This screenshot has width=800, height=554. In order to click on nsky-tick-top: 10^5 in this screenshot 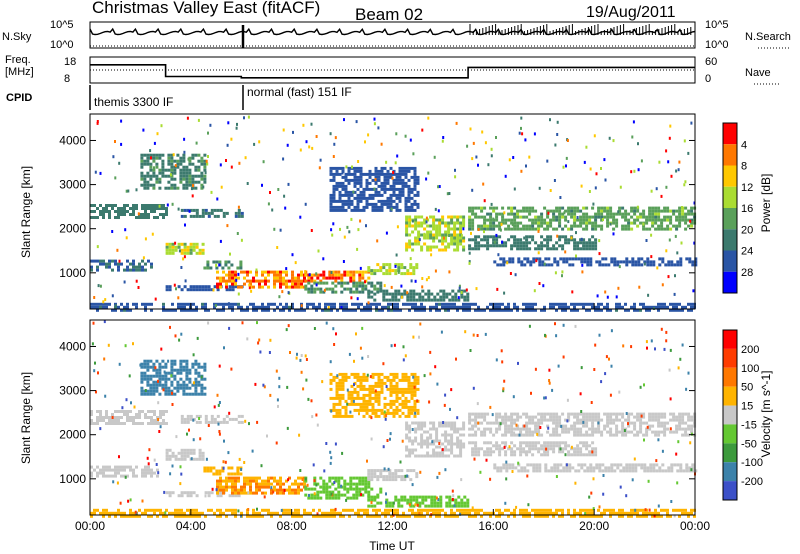, I will do `click(62, 25)`.